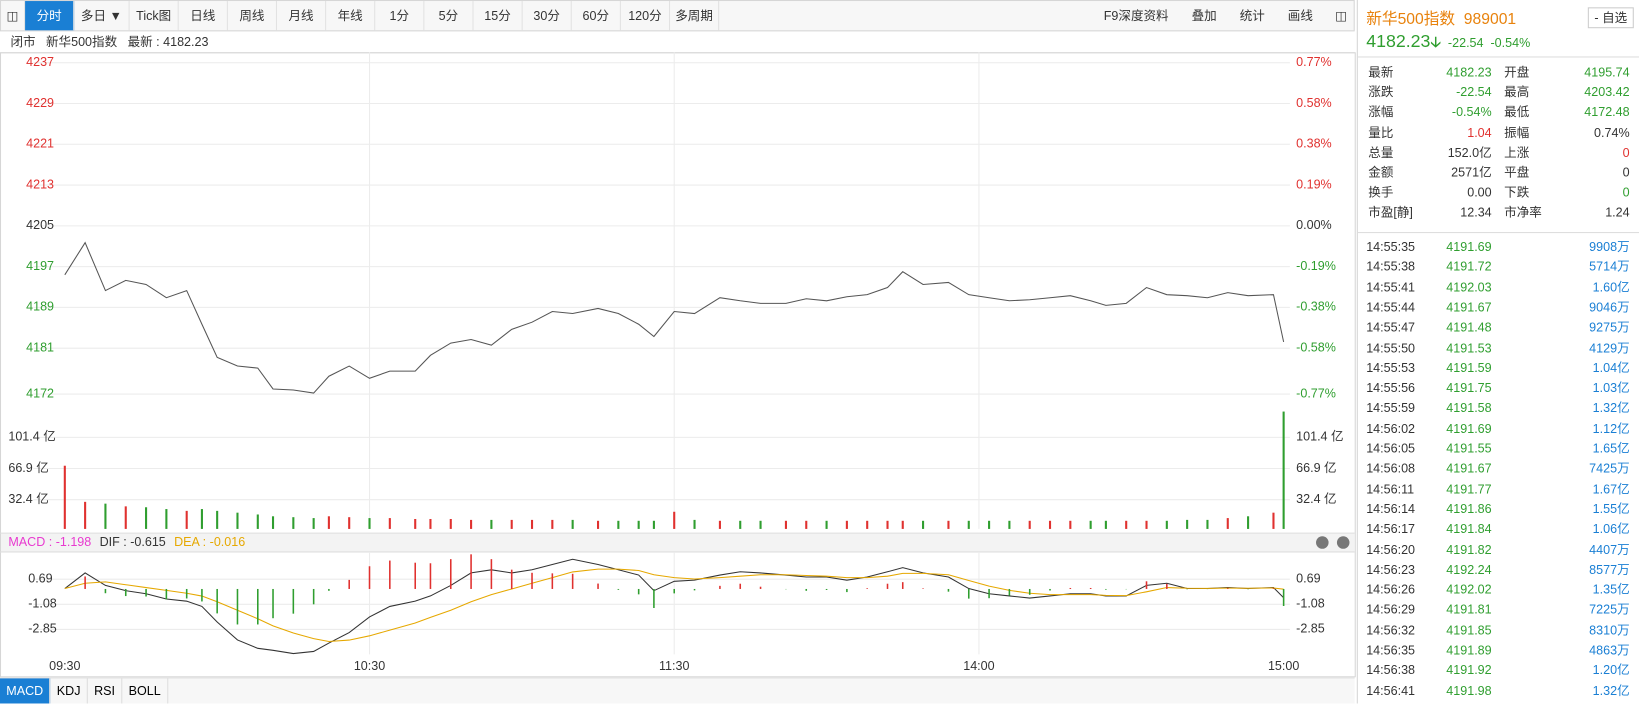  Describe the element at coordinates (168, 42) in the screenshot. I see `latest: 最新 : 4182.23` at that location.